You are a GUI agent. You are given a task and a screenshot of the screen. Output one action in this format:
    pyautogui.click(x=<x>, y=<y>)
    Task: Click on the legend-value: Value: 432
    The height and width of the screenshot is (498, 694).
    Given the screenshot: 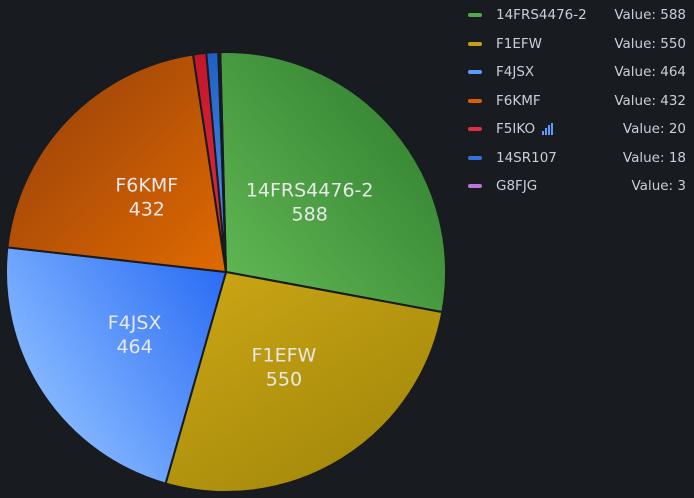 What is the action you would take?
    pyautogui.click(x=650, y=100)
    